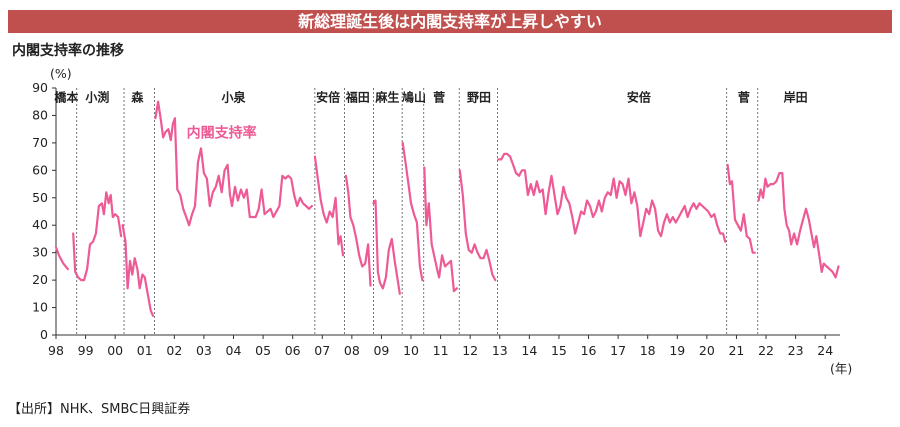 The height and width of the screenshot is (427, 900). What do you see at coordinates (825, 350) in the screenshot?
I see `x-tick-label: 24` at bounding box center [825, 350].